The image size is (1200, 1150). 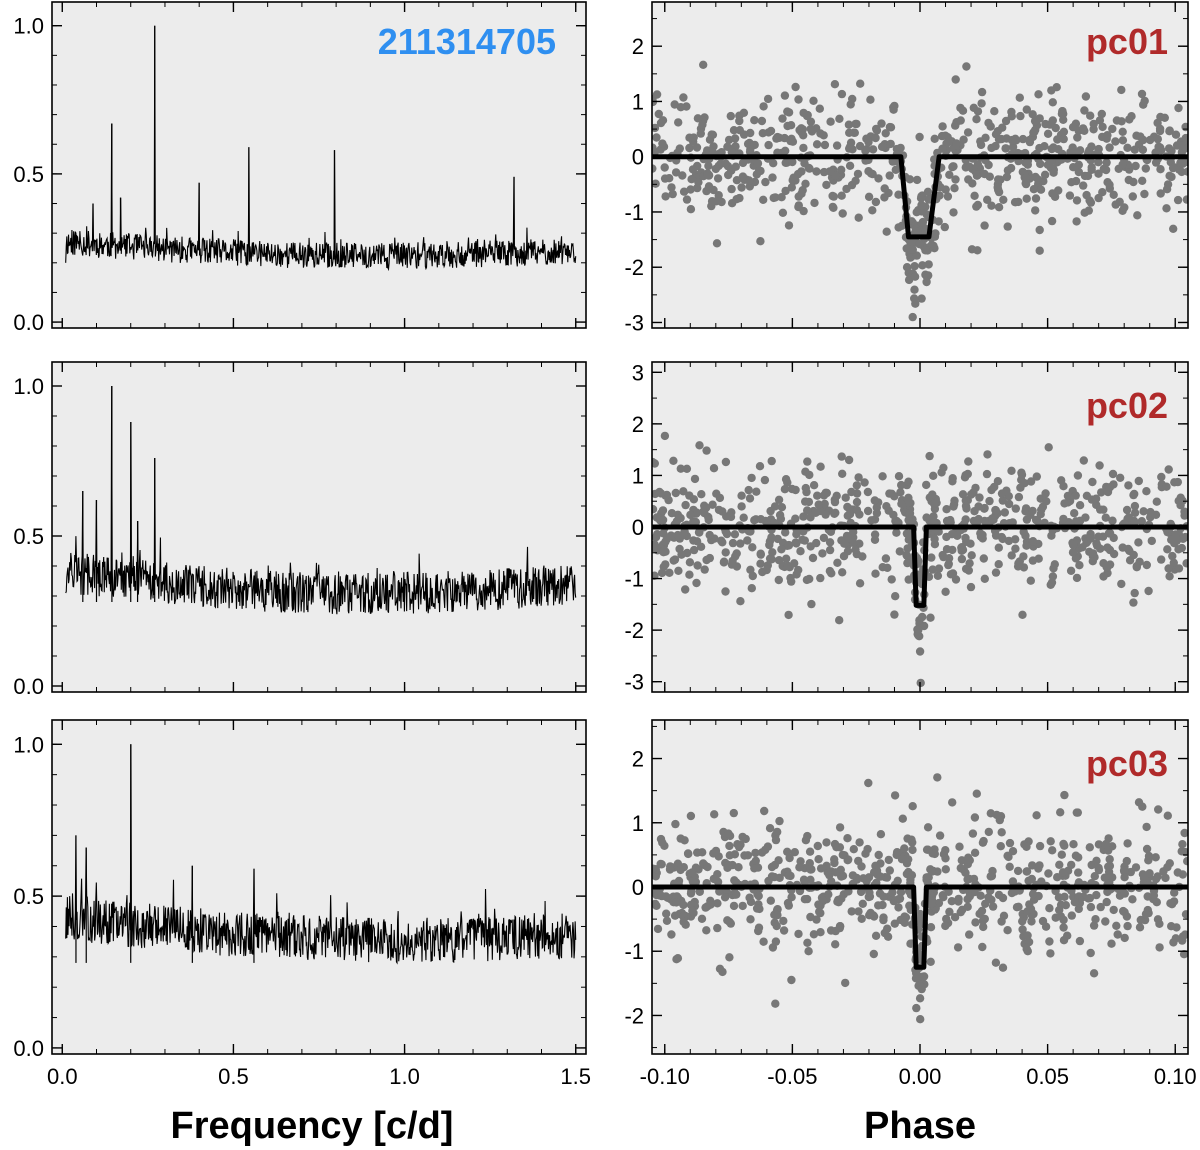 I want to click on y-tick-label: 0, so click(x=638, y=157).